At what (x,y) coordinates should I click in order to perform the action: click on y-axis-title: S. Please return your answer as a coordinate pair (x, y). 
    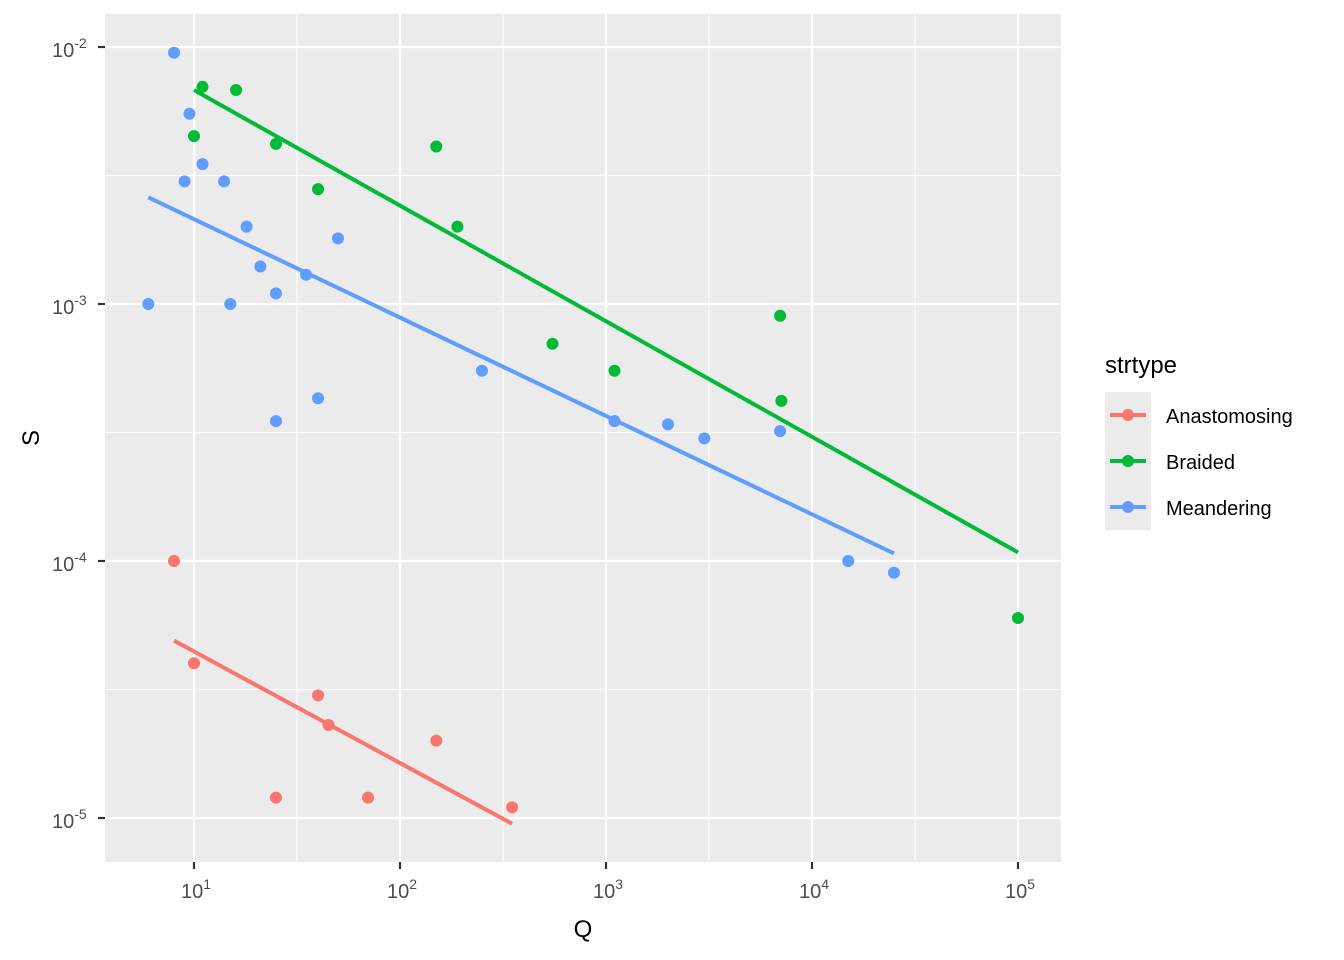
    Looking at the image, I should click on (31, 438).